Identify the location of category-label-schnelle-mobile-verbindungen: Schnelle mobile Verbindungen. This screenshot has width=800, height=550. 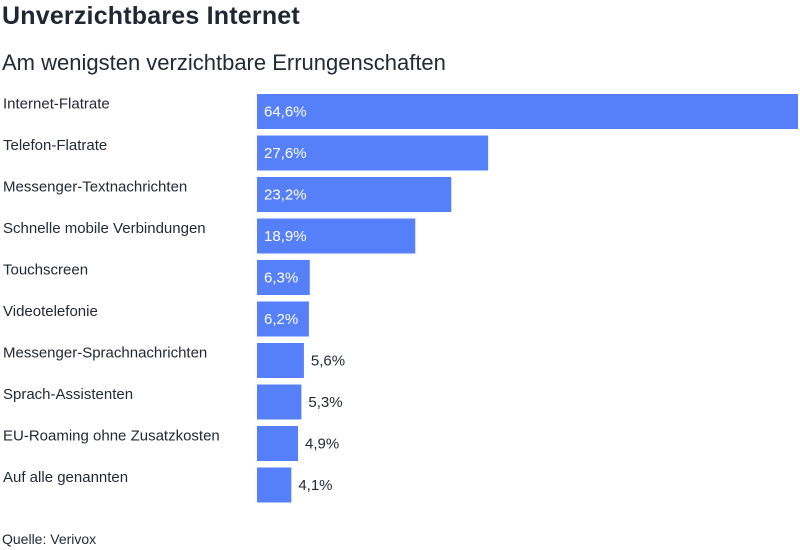
(104, 228).